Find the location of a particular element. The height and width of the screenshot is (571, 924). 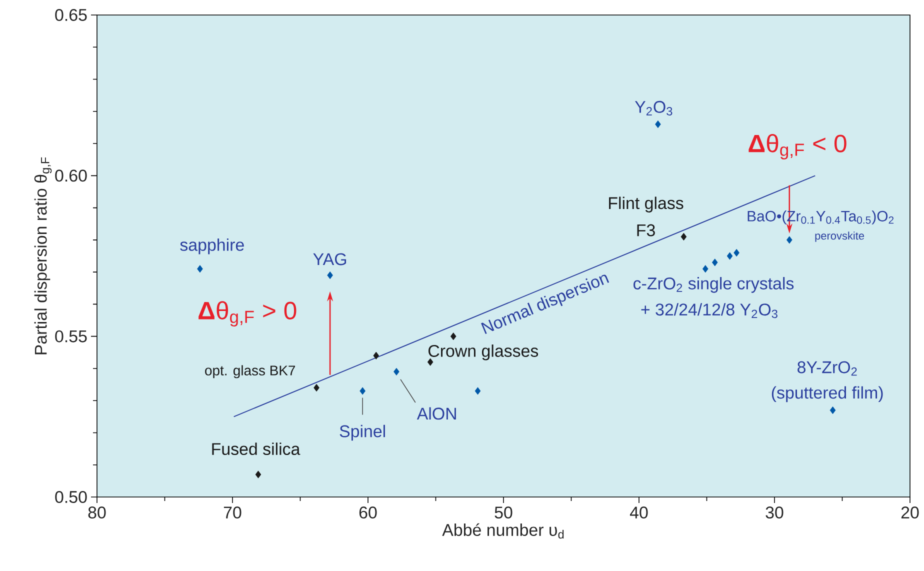

annotation: Spinel is located at coordinates (362, 432).